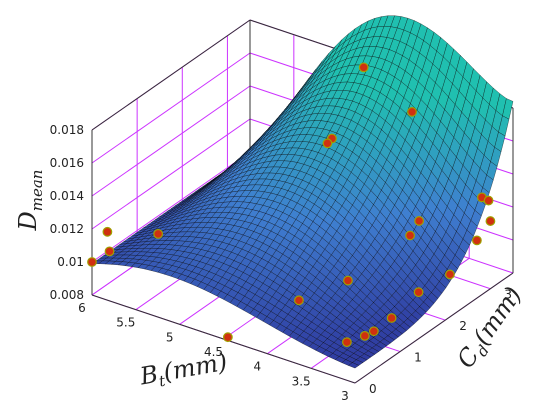  I want to click on surface-facet, so click(354, 365).